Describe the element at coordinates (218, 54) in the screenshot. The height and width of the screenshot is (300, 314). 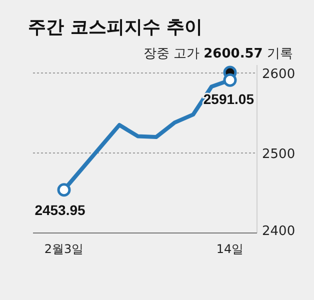
I see `annotation: 장중 고가 2600.57 기록` at that location.